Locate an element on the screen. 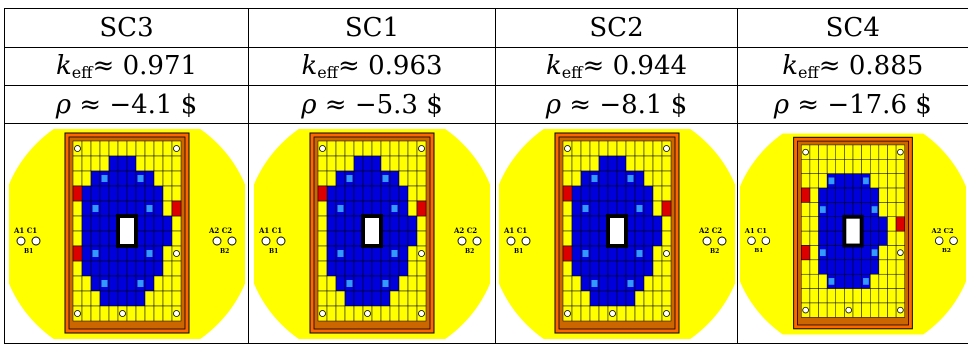  control-rod is located at coordinates (805, 252).